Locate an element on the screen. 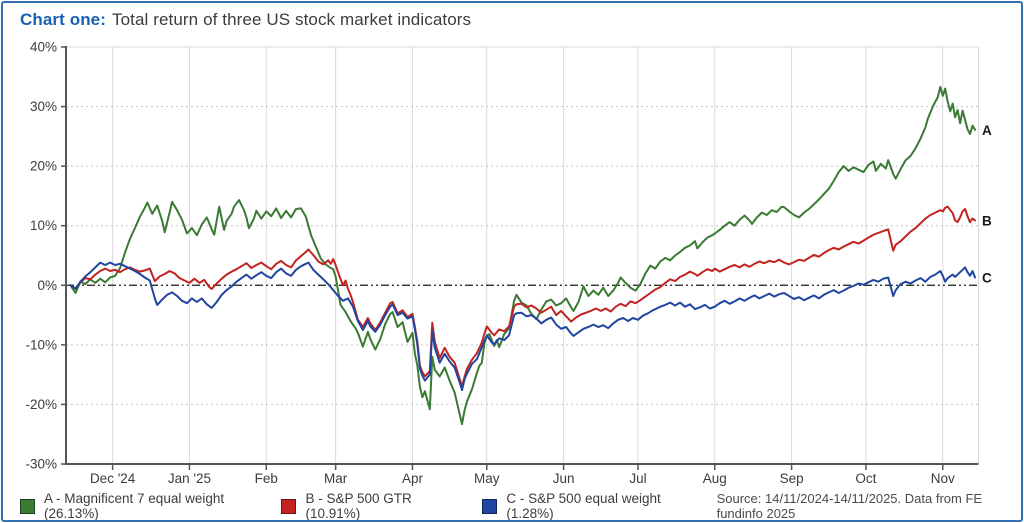 Image resolution: width=1024 pixels, height=523 pixels. series-b-label: B - S&P 500 GTR (10.91%) is located at coordinates (358, 506).